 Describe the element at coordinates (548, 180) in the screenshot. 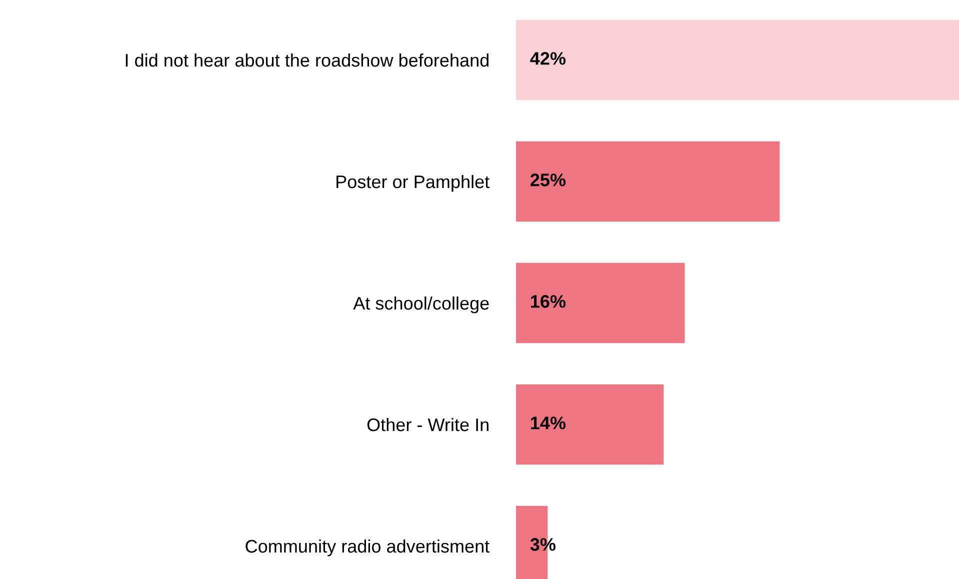

I see `data-label: 25%` at that location.